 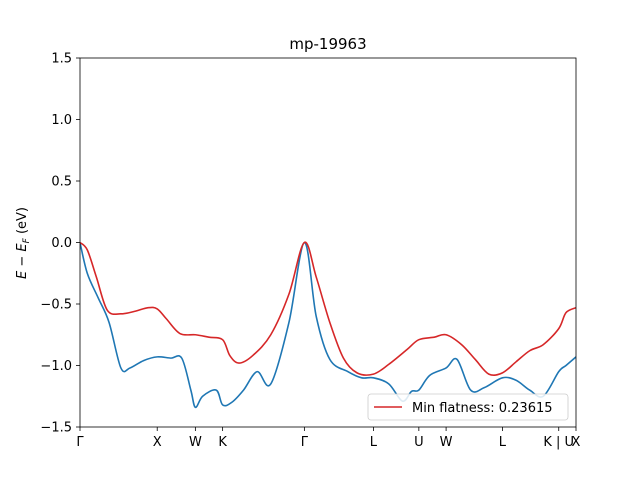 What do you see at coordinates (56, 305) in the screenshot?
I see `y-tick-label: −0.5` at bounding box center [56, 305].